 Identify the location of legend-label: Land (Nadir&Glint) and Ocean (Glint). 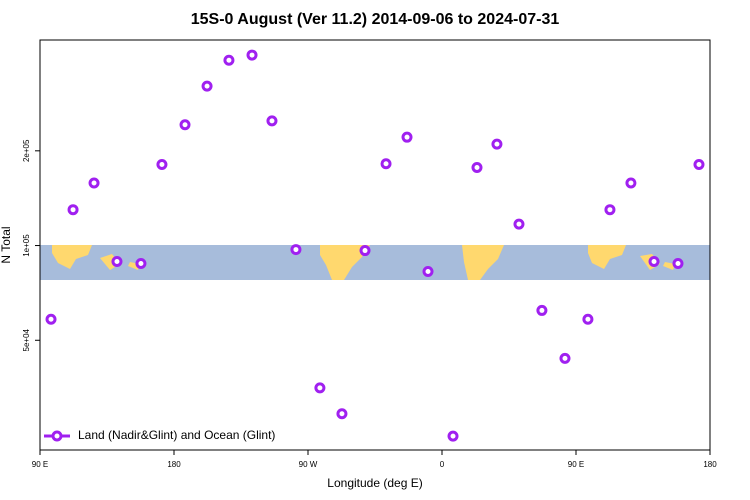
(176, 435).